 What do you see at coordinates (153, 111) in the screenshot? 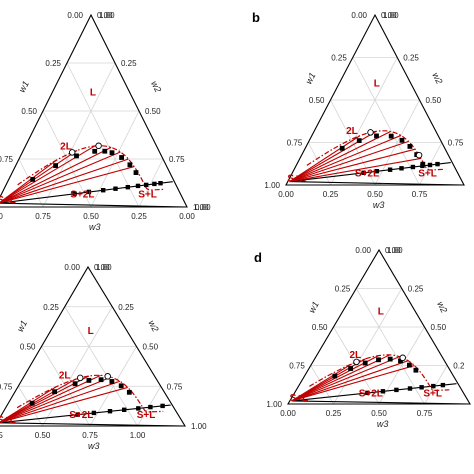
I see `right-tick-label: 0.50` at bounding box center [153, 111].